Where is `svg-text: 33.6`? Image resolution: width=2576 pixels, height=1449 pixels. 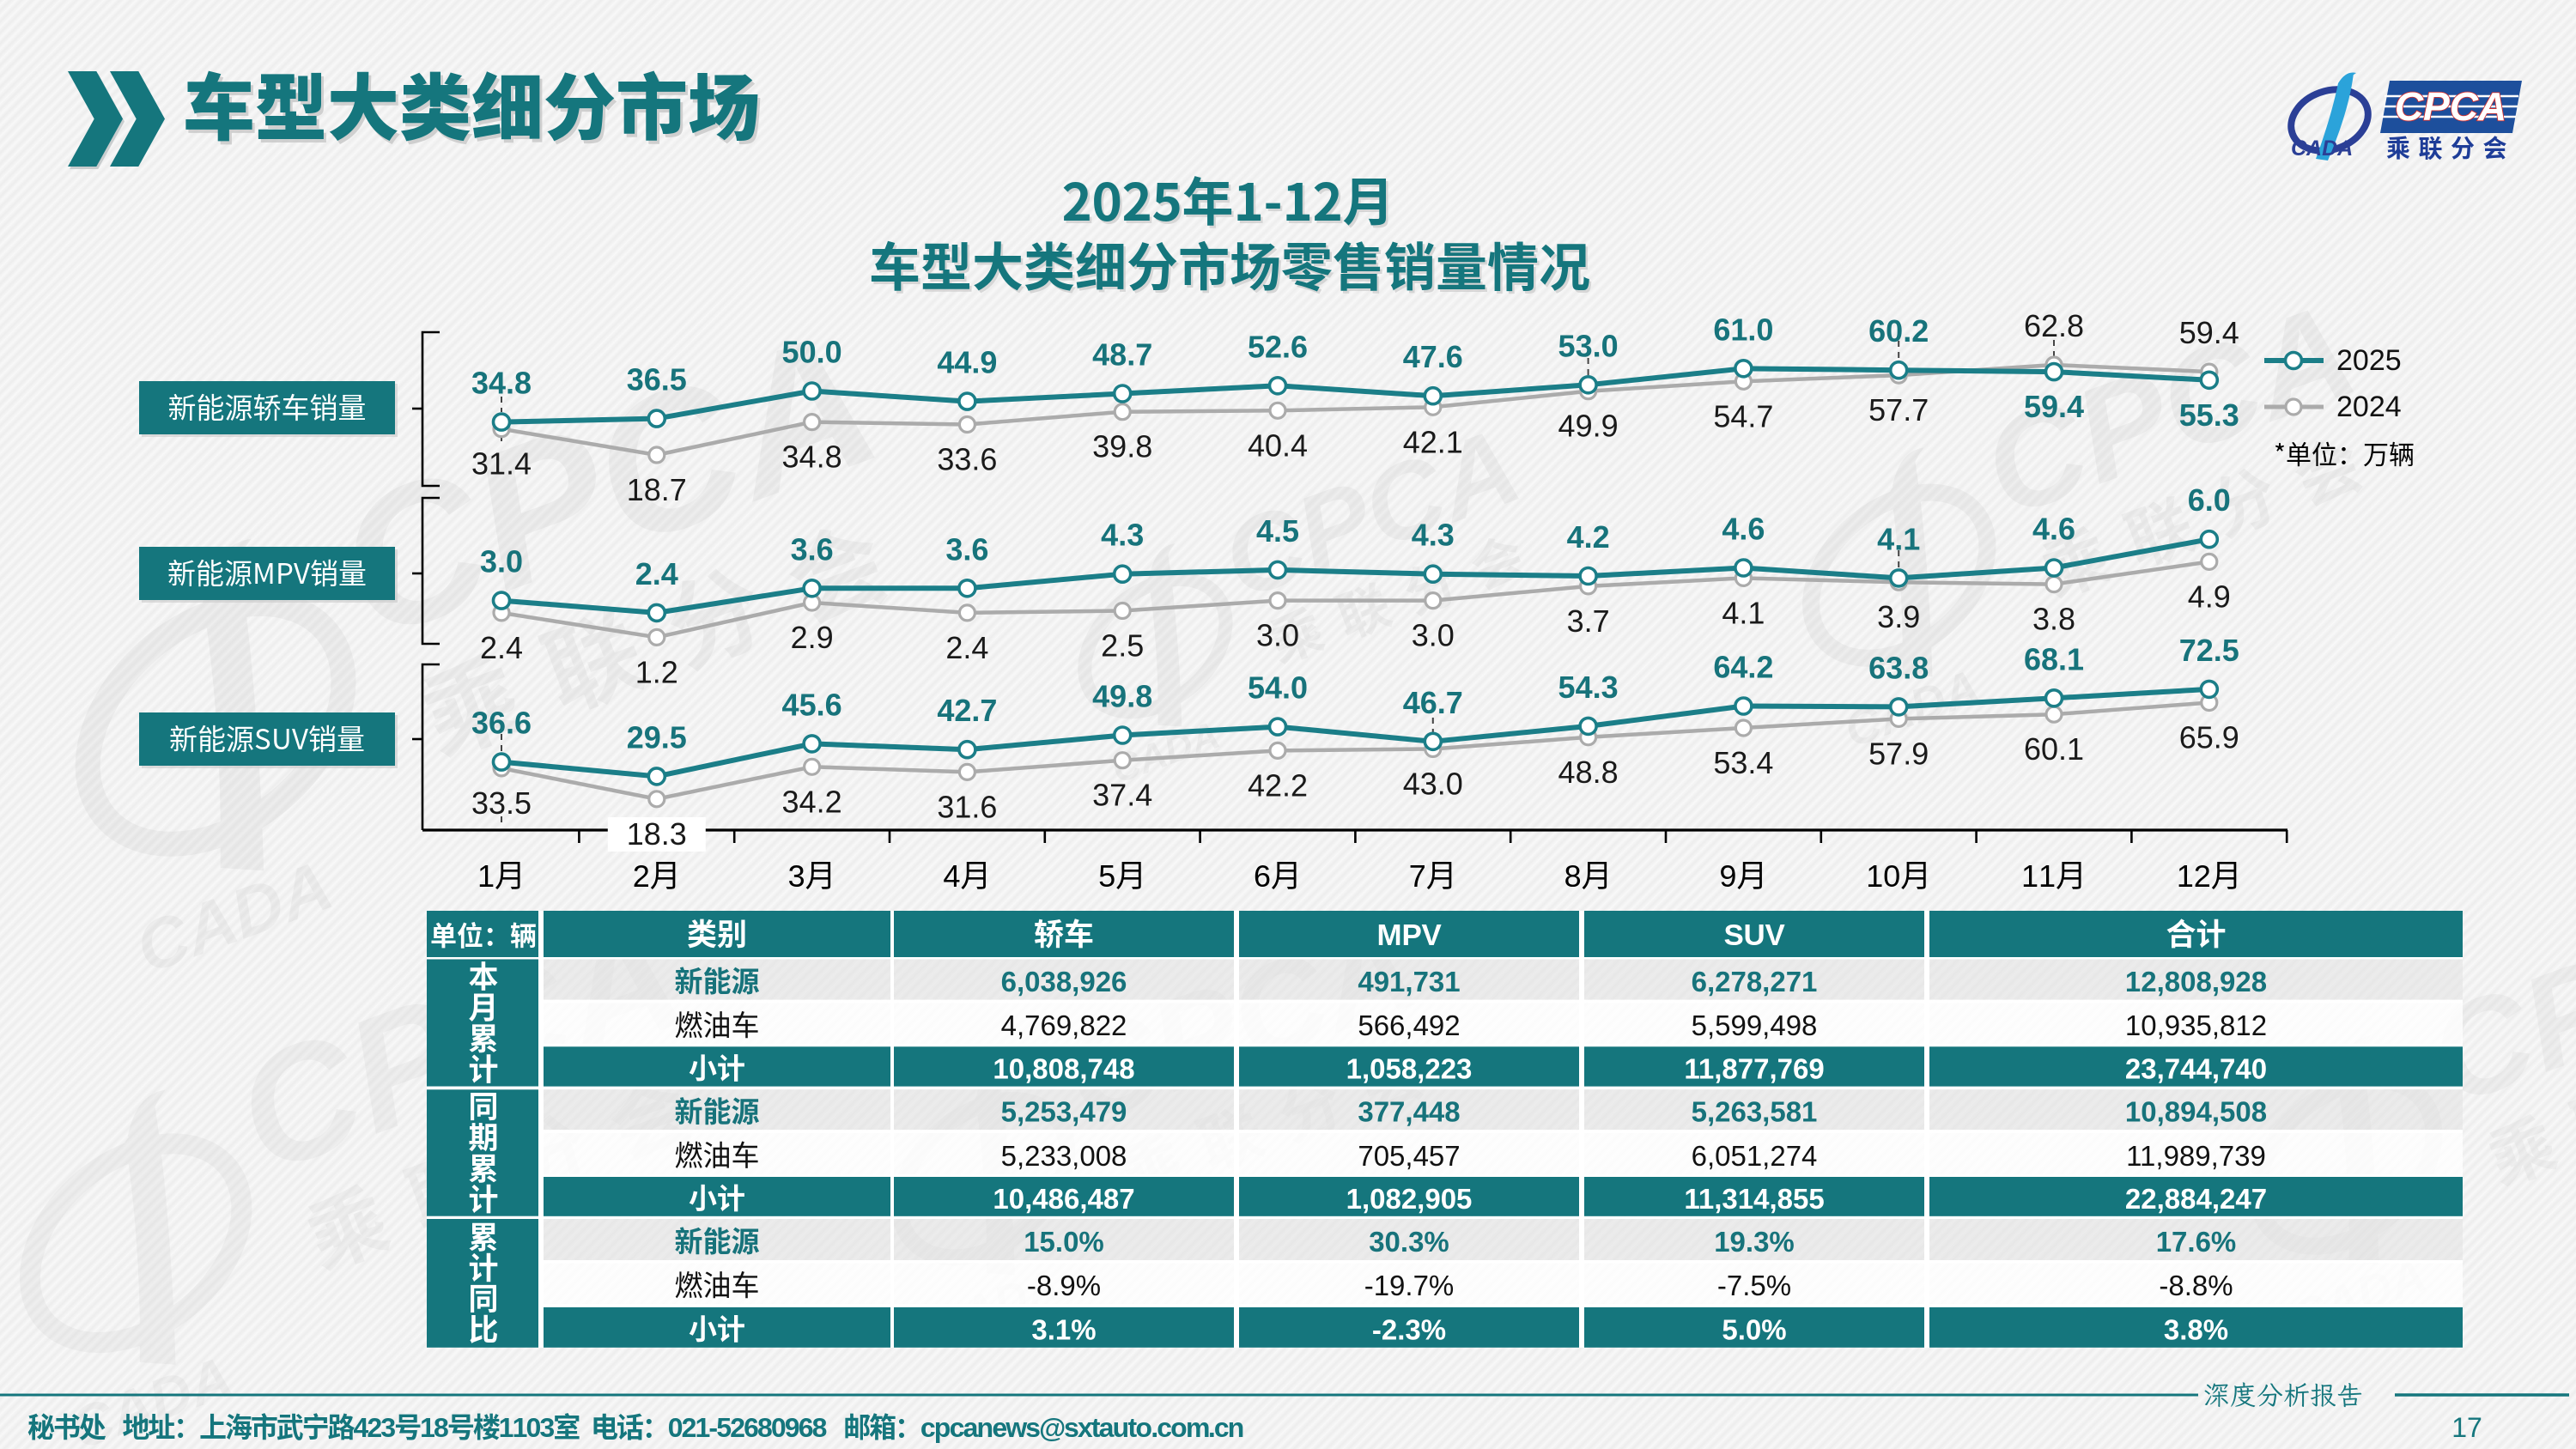
svg-text: 33.6 is located at coordinates (967, 459).